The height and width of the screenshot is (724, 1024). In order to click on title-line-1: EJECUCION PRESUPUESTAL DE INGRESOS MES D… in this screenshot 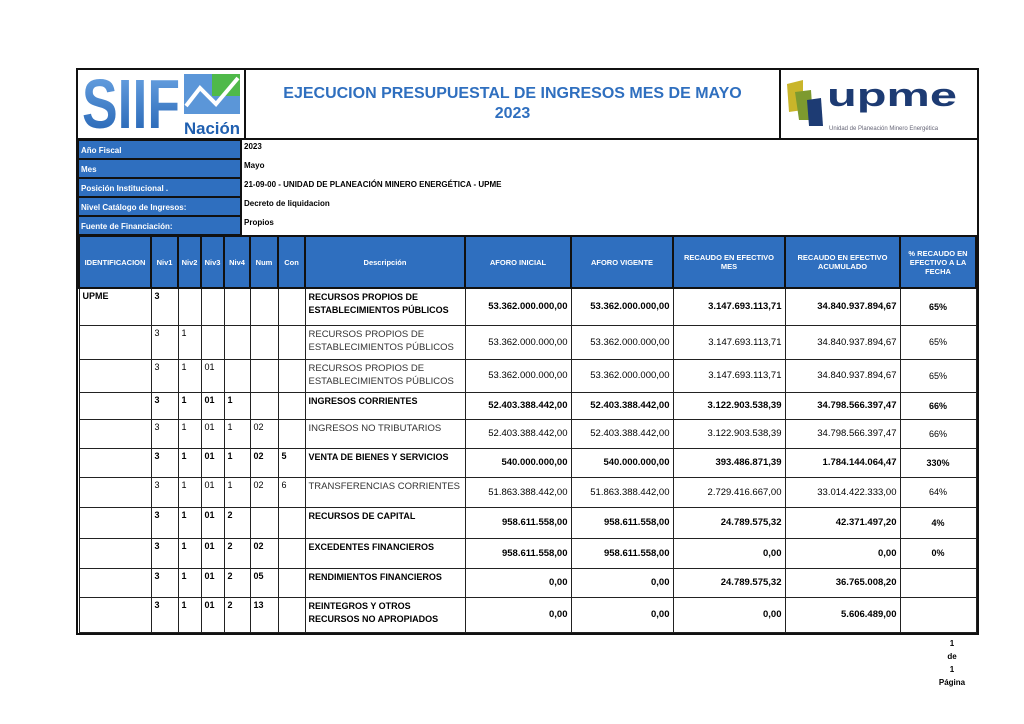, I will do `click(512, 93)`.